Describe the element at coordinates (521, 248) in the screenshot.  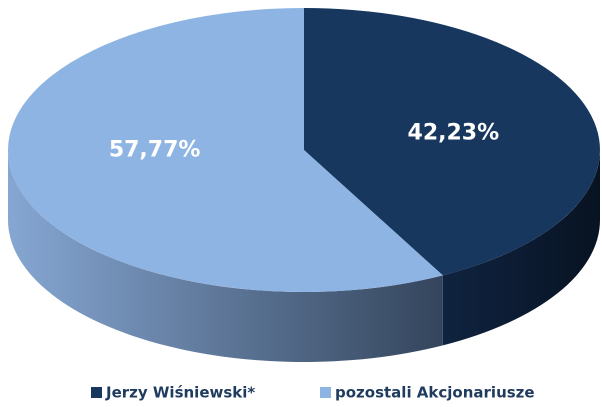
I see `pie-side` at that location.